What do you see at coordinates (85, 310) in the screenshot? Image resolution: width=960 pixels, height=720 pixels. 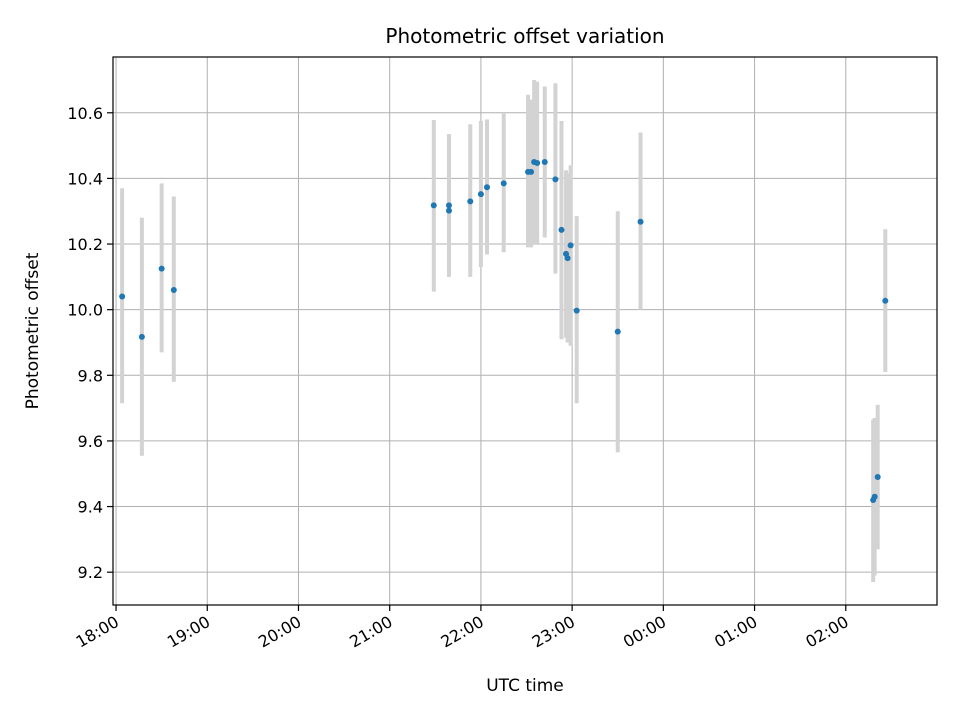 I see `y-tick-label: 10.0` at bounding box center [85, 310].